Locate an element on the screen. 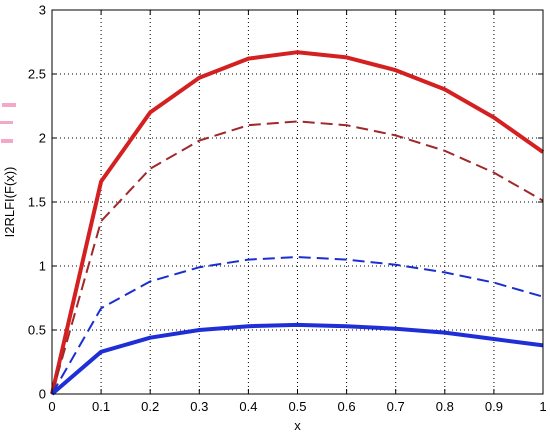 The image size is (550, 434). y-tick-label: 0 is located at coordinates (42, 394).